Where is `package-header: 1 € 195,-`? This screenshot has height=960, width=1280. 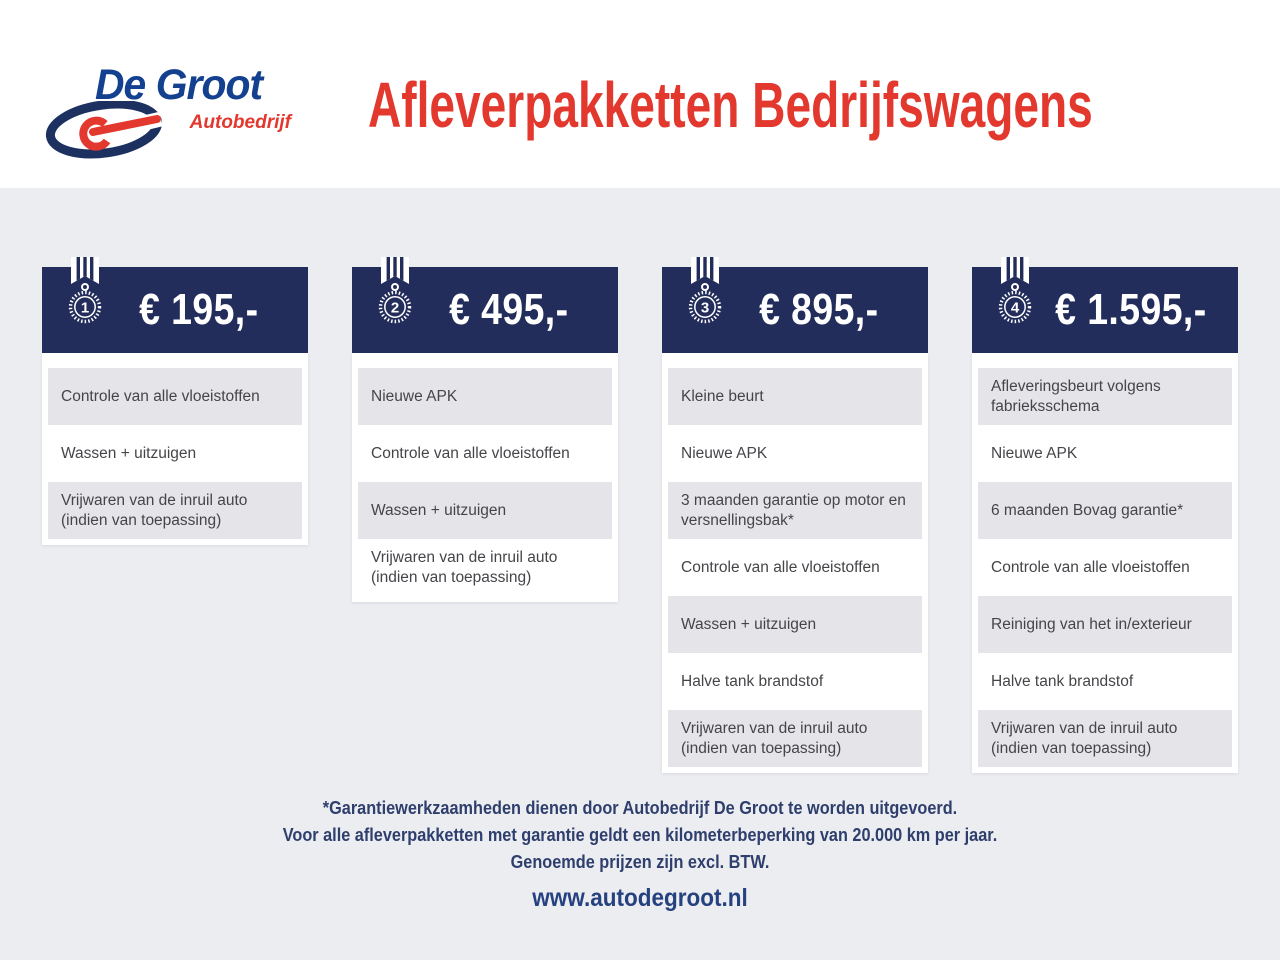 package-header: 1 € 195,- is located at coordinates (175, 305).